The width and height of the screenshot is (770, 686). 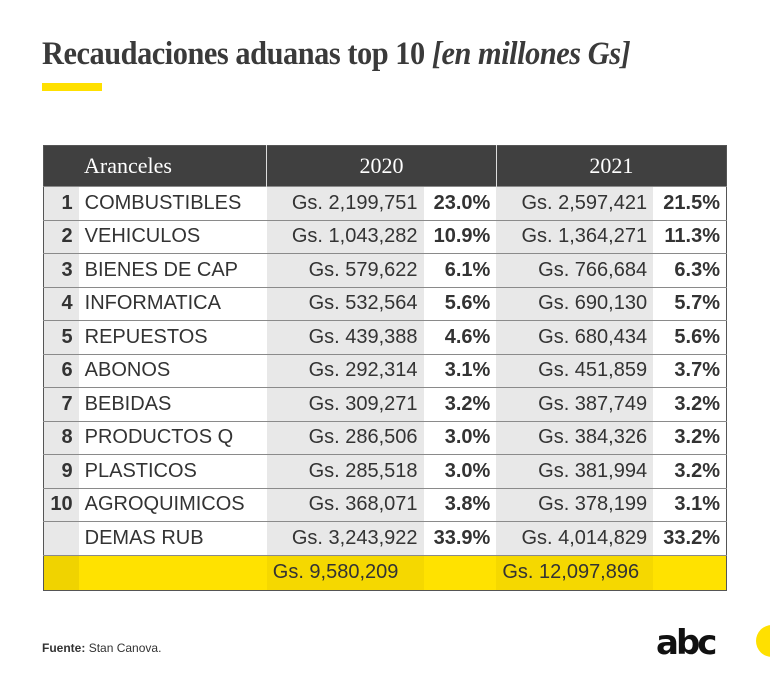 I want to click on title-underline, so click(x=72, y=87).